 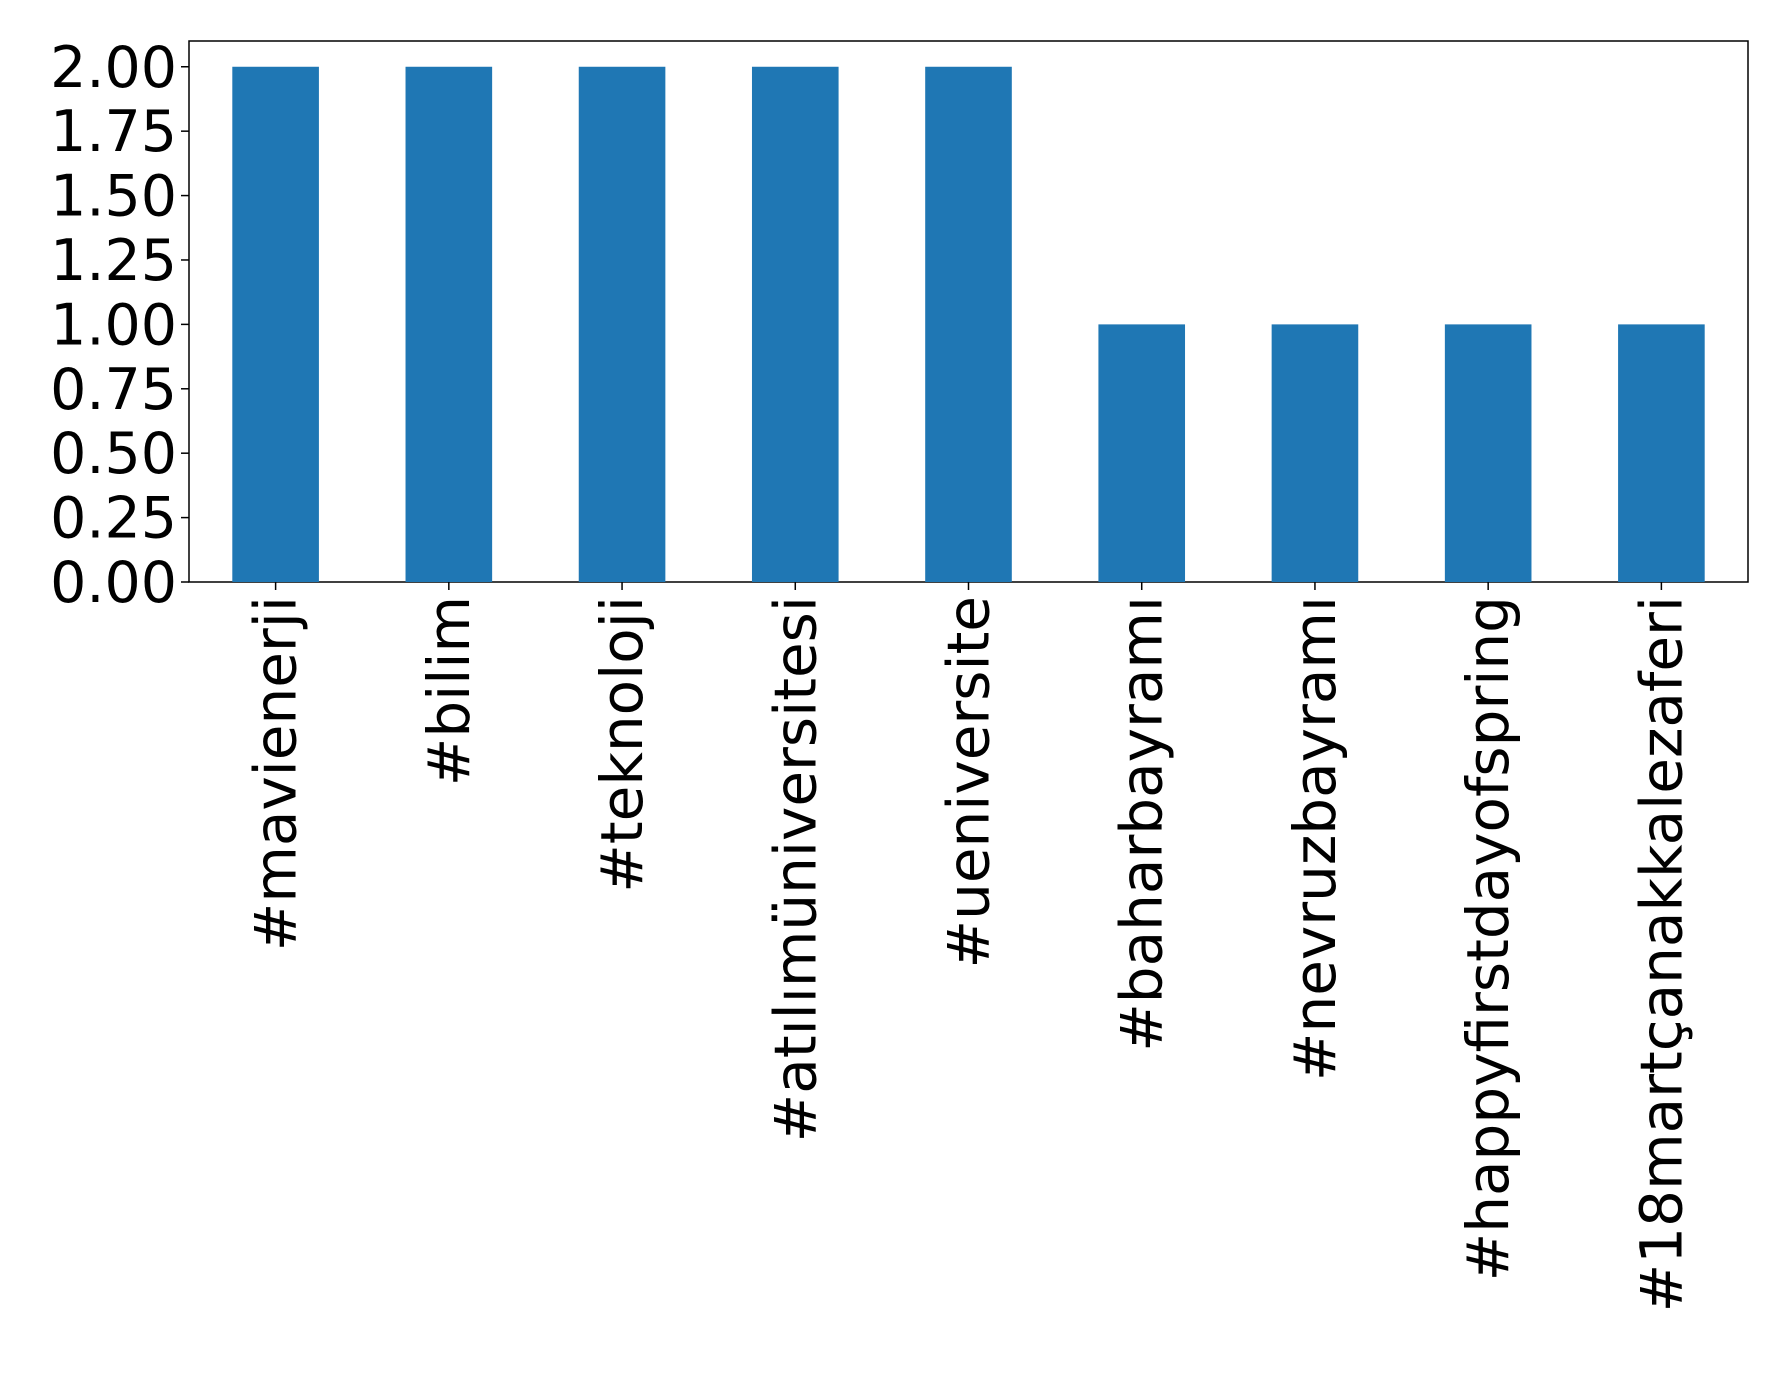 What do you see at coordinates (1488, 938) in the screenshot?
I see `x-tick-label: #happyfirstdayofspring` at bounding box center [1488, 938].